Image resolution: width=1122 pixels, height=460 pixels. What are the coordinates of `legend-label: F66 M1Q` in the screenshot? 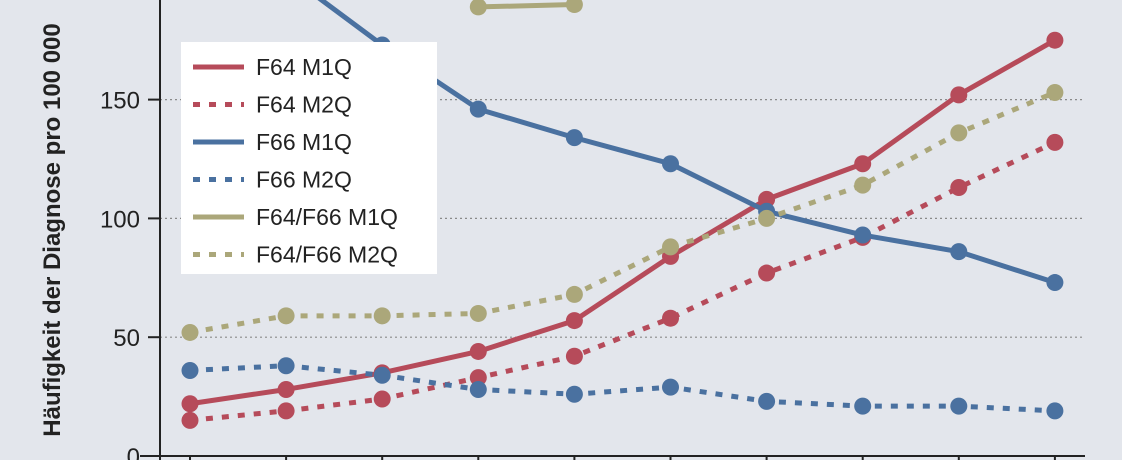 It's located at (304, 142).